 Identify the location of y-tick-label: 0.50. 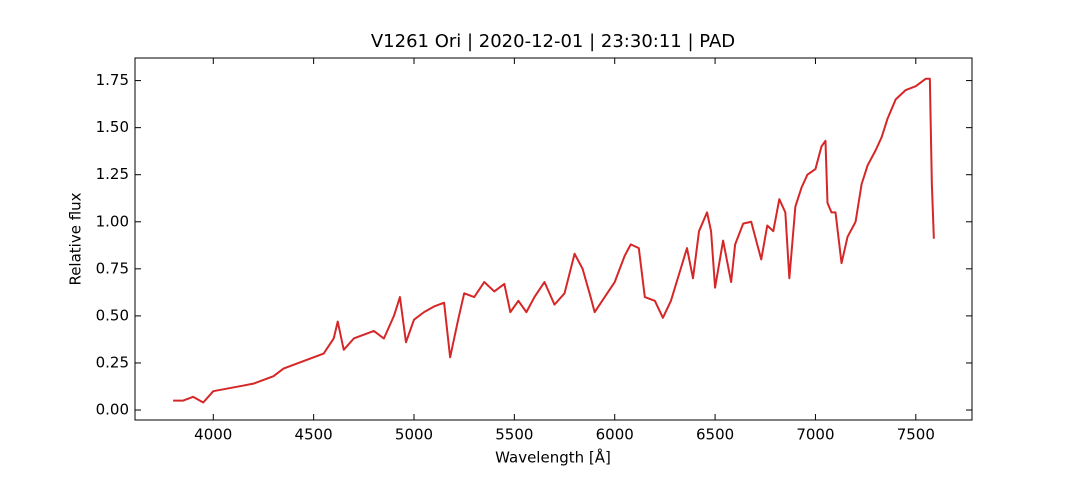
(112, 315).